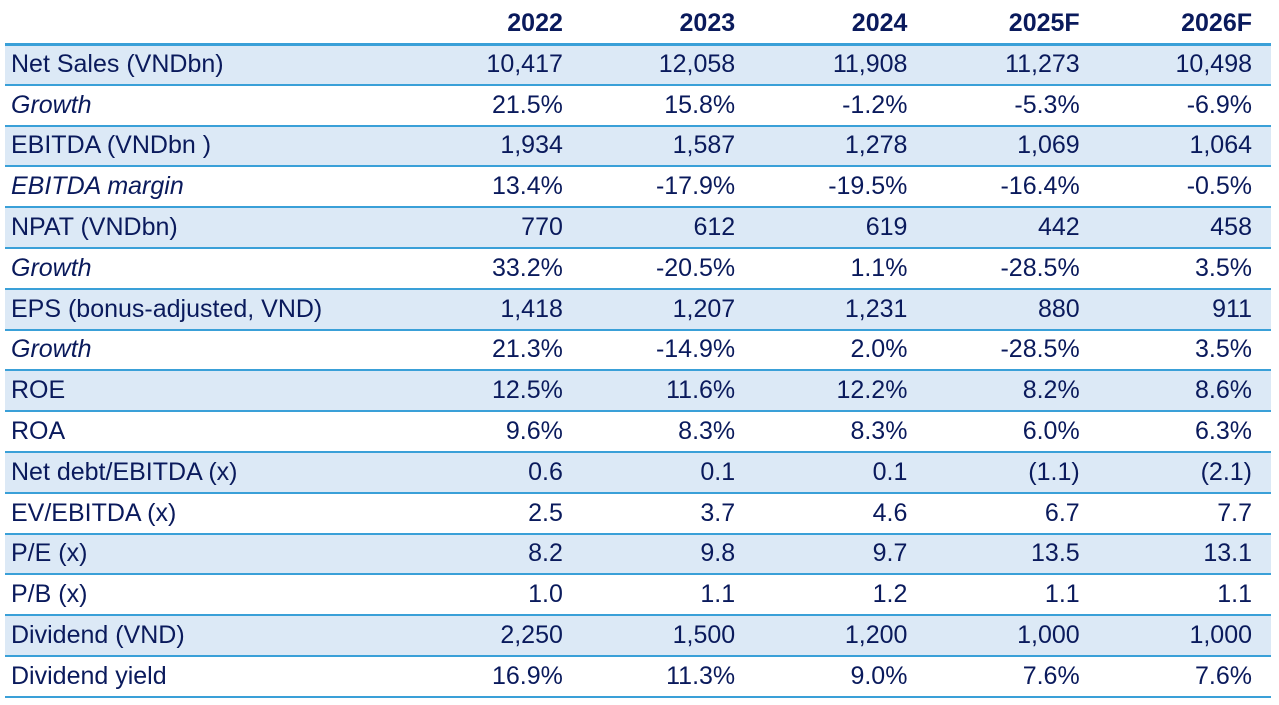 Image resolution: width=1279 pixels, height=705 pixels. I want to click on value-cell: -6.9%, so click(1184, 105).